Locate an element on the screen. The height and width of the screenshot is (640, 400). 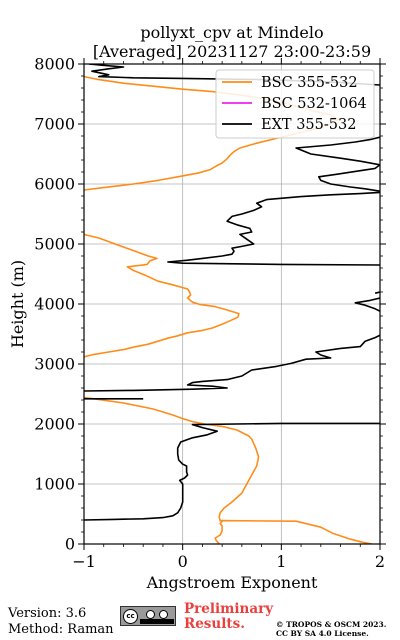
x-tick-label: 2 is located at coordinates (380, 561).